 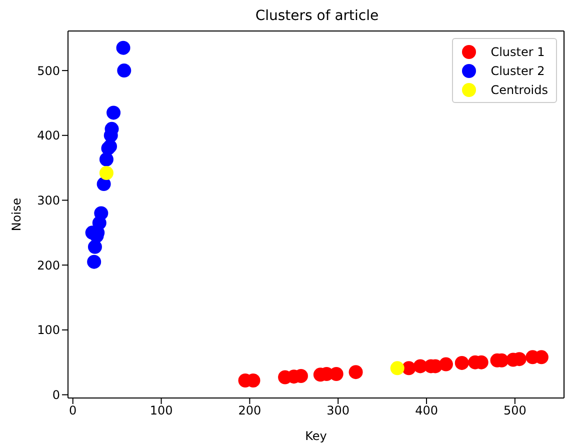 I want to click on y-tick-label: 400, so click(x=48, y=135).